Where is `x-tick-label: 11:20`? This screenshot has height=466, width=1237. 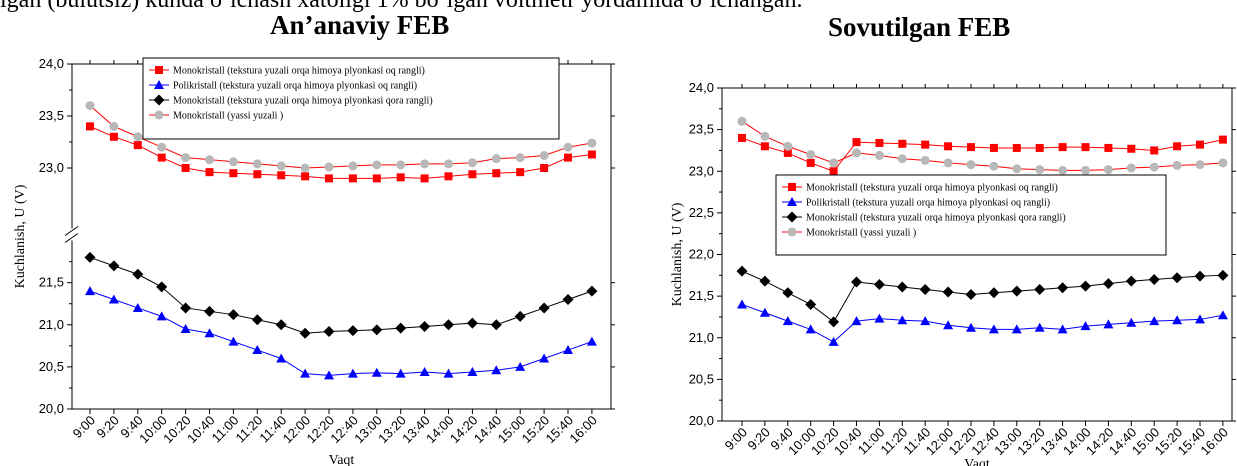
x-tick-label: 11:20 is located at coordinates (248, 429).